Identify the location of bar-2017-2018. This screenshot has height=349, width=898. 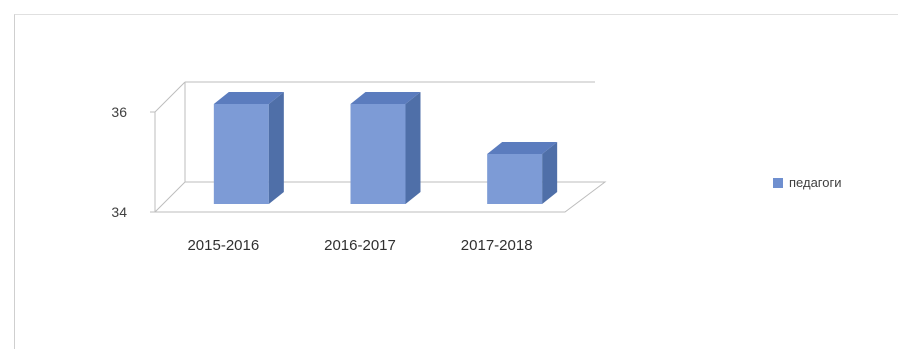
(522, 173).